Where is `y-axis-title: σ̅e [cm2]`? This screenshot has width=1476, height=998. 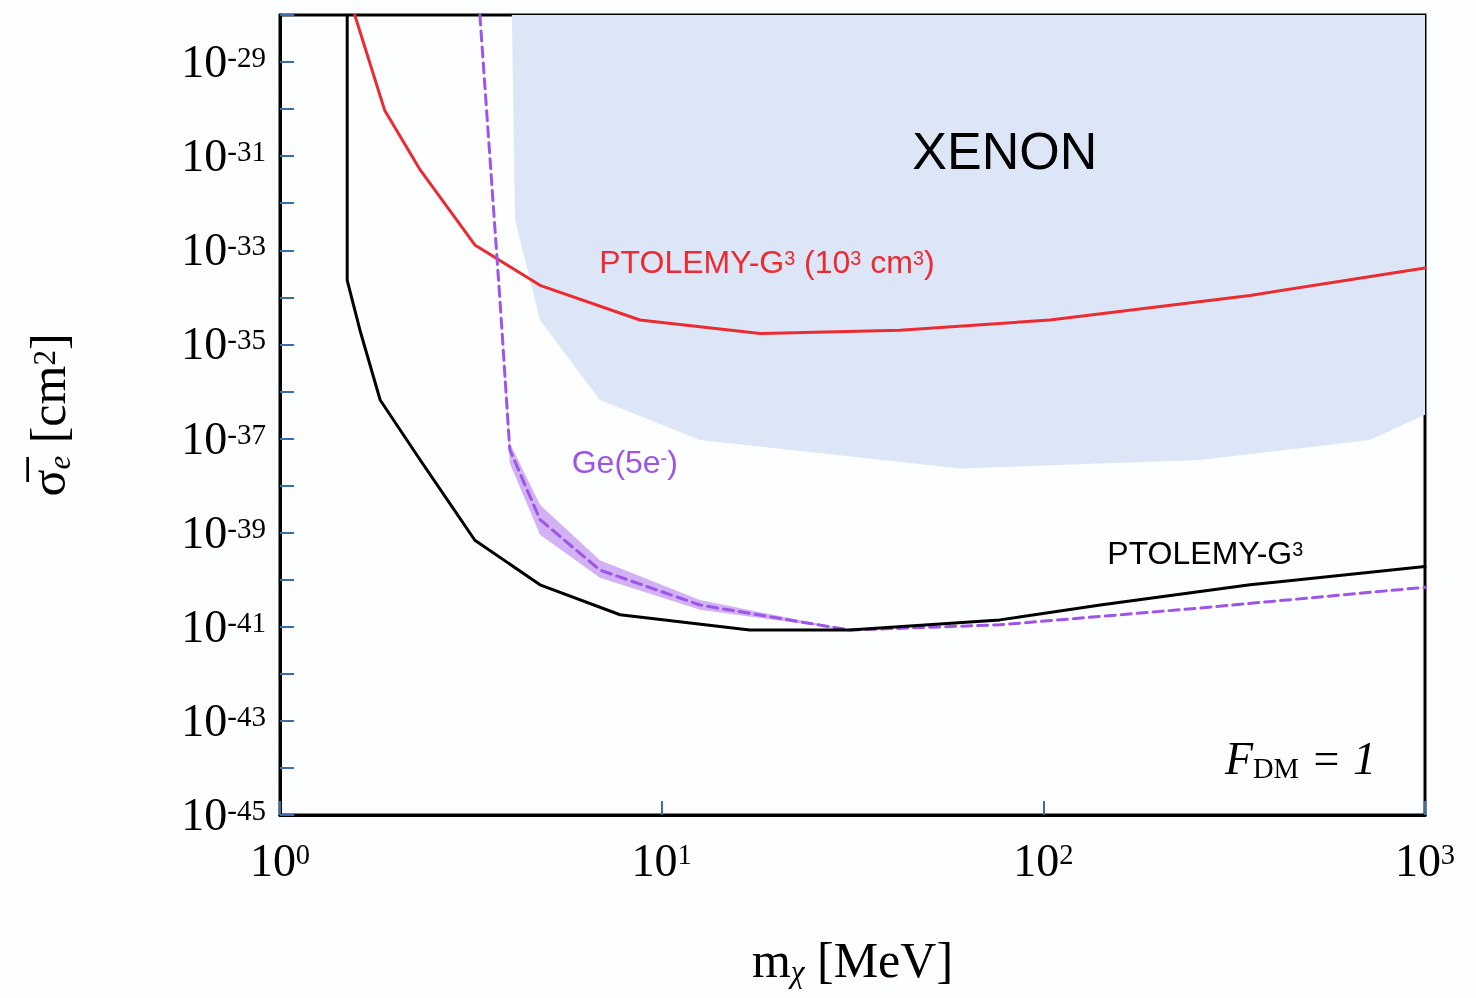 y-axis-title: σ̅e [cm2] is located at coordinates (48, 415).